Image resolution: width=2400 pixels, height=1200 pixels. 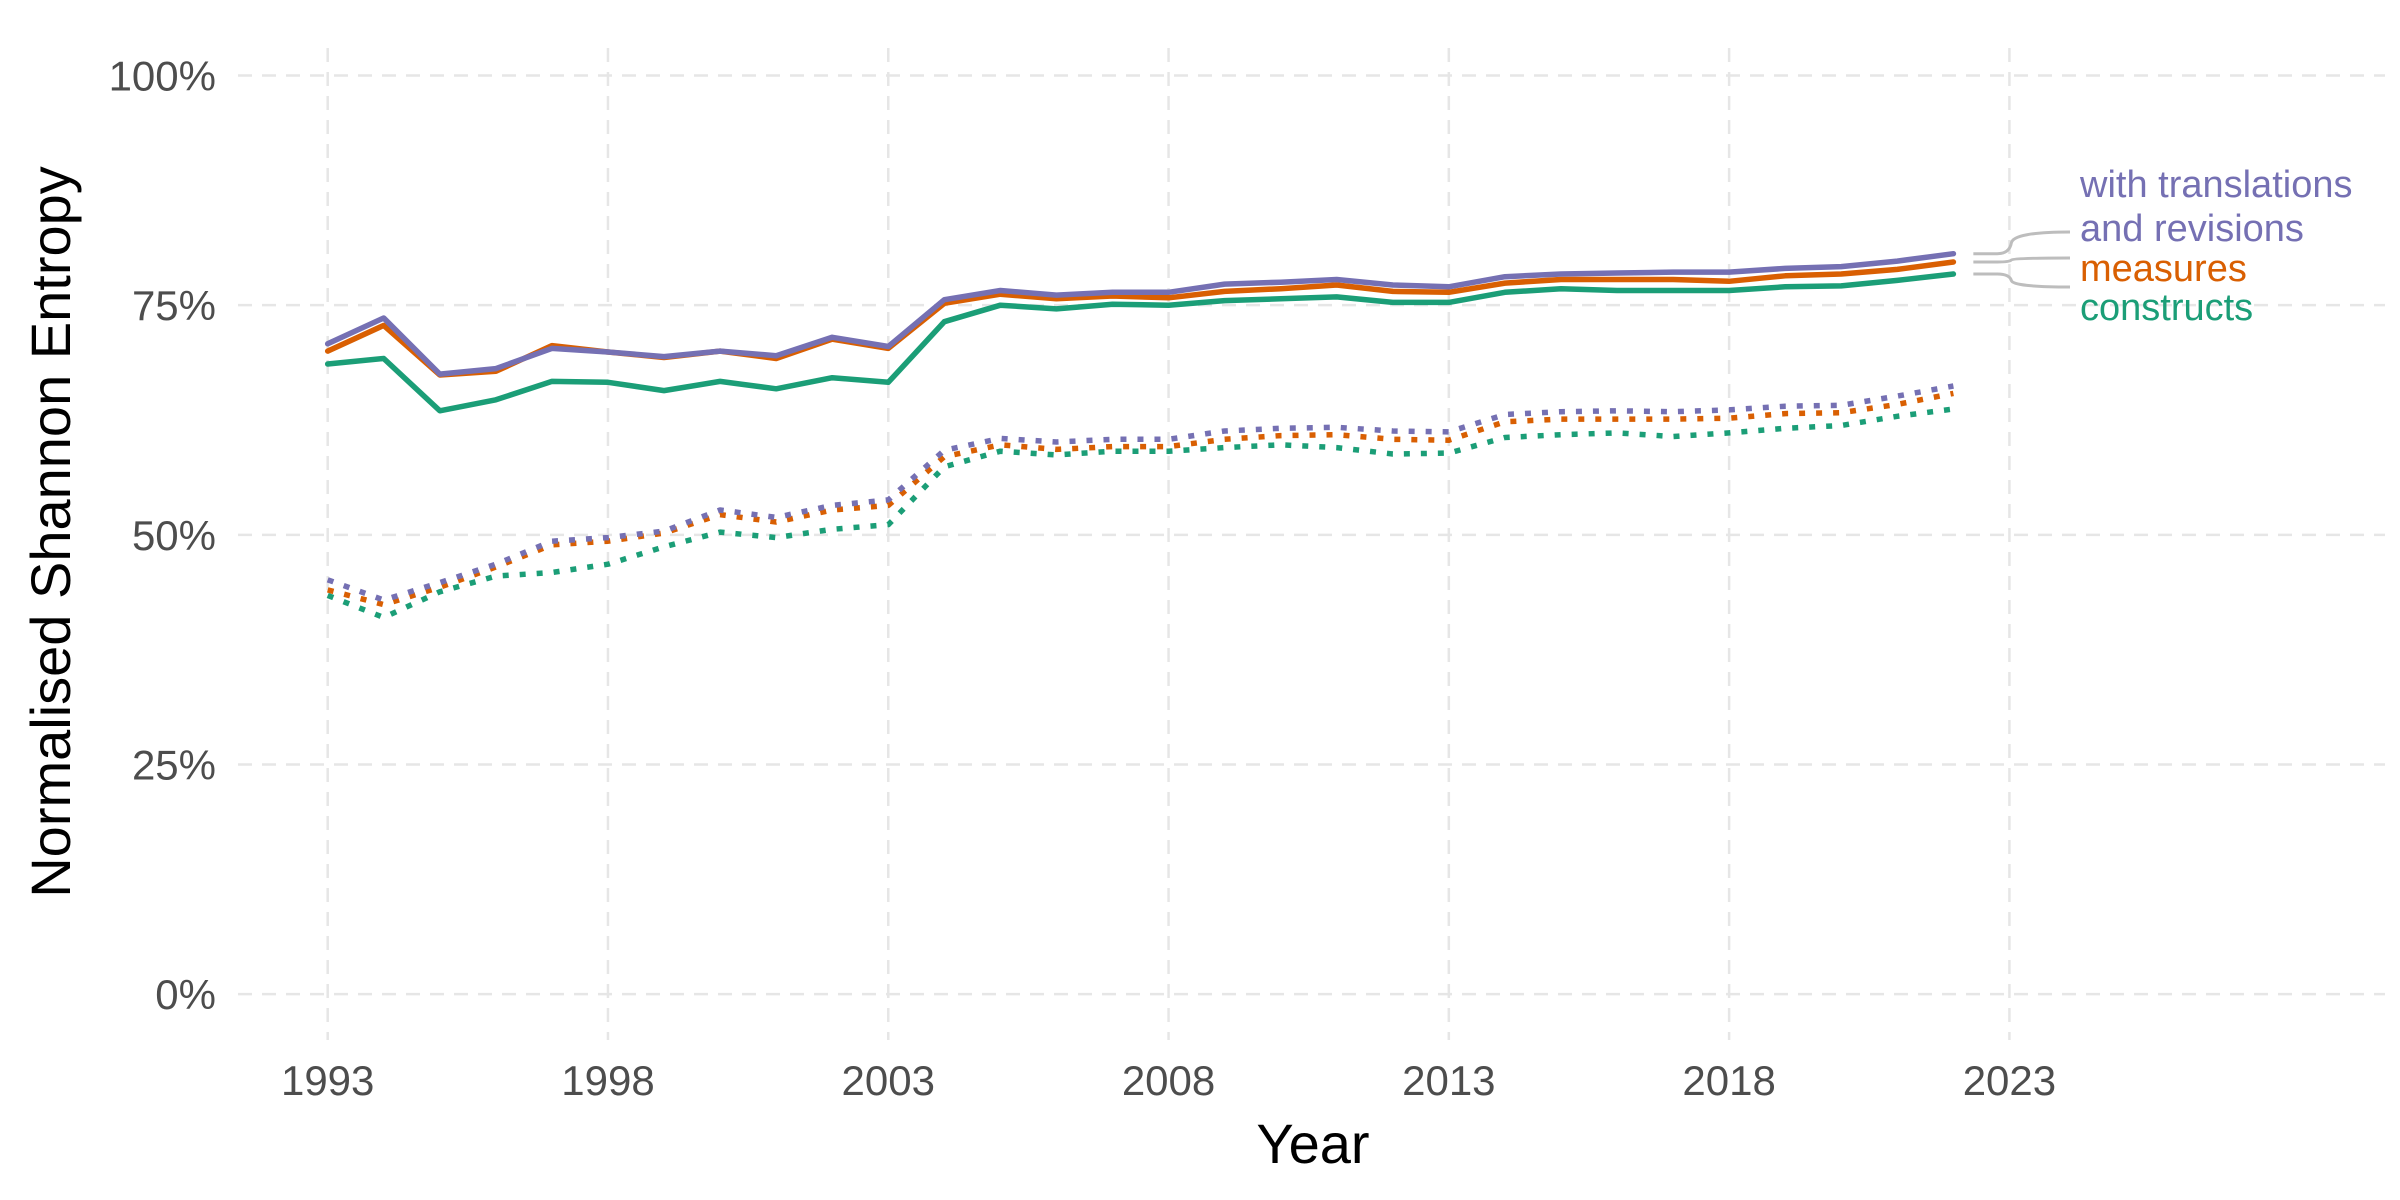 What do you see at coordinates (174, 305) in the screenshot?
I see `y-tick-label: 75%` at bounding box center [174, 305].